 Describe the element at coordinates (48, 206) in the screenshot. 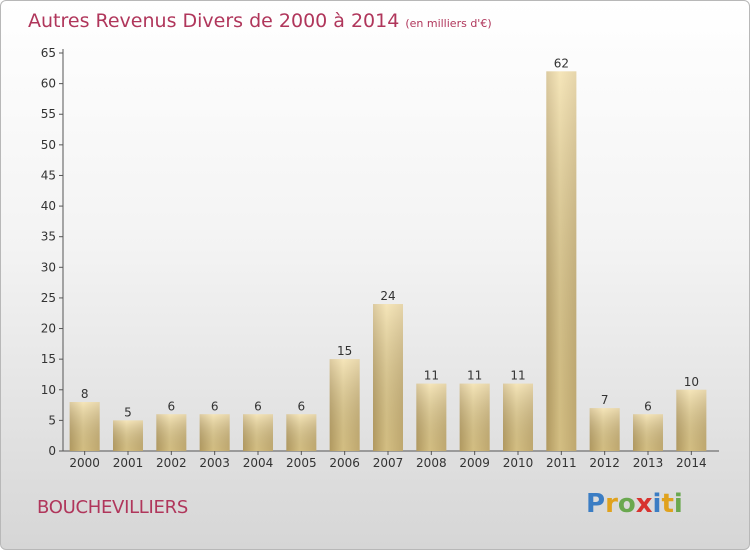

I see `y-tick-label: 40` at that location.